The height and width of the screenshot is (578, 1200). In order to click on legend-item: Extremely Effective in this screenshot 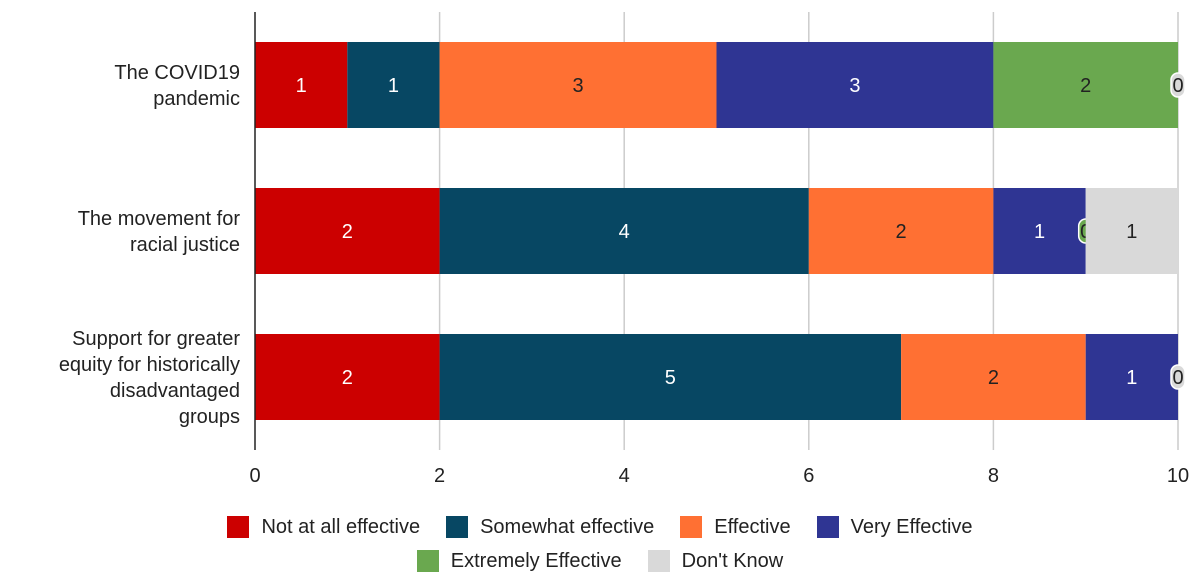, I will do `click(519, 561)`.